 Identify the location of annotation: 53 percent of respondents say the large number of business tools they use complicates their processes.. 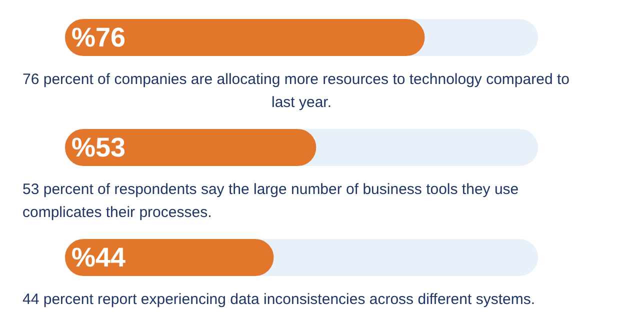
(270, 201).